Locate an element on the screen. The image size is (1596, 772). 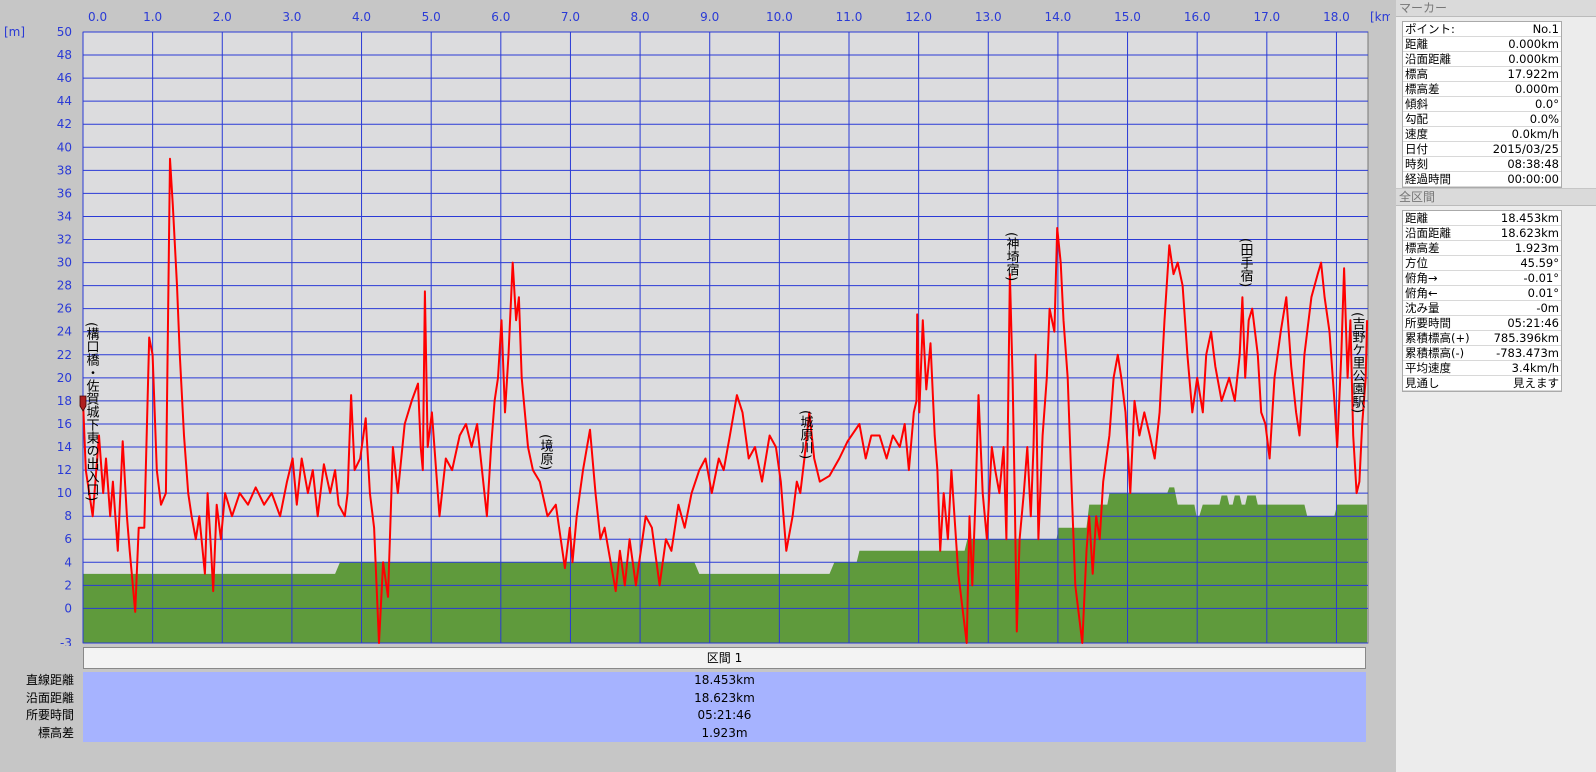
row-value: No.1 is located at coordinates (1545, 29).